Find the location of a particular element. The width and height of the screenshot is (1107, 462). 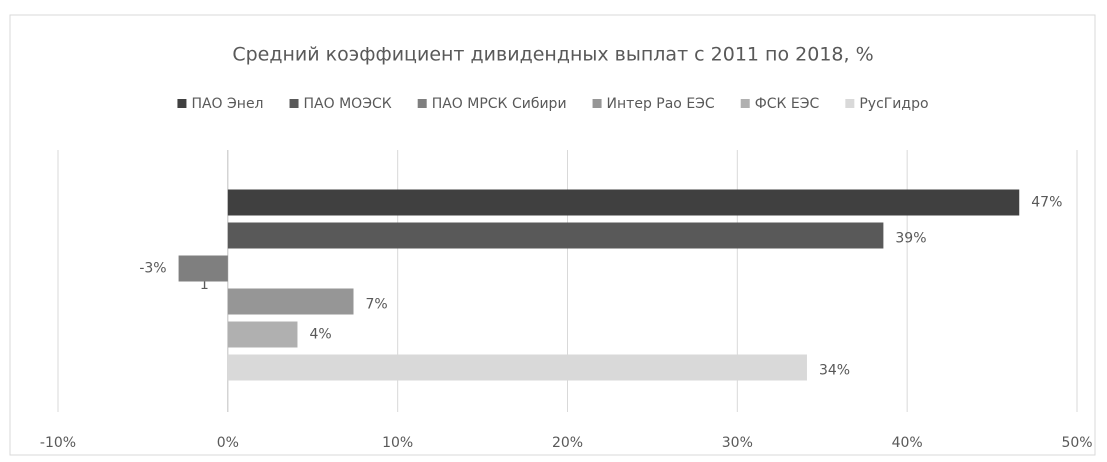

legend-label: ПАО МОЭСК is located at coordinates (348, 104).